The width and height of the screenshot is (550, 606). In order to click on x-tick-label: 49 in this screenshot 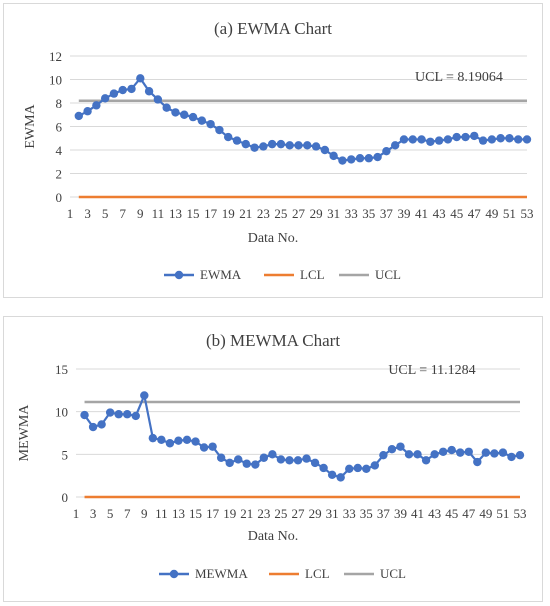, I will do `click(491, 213)`.